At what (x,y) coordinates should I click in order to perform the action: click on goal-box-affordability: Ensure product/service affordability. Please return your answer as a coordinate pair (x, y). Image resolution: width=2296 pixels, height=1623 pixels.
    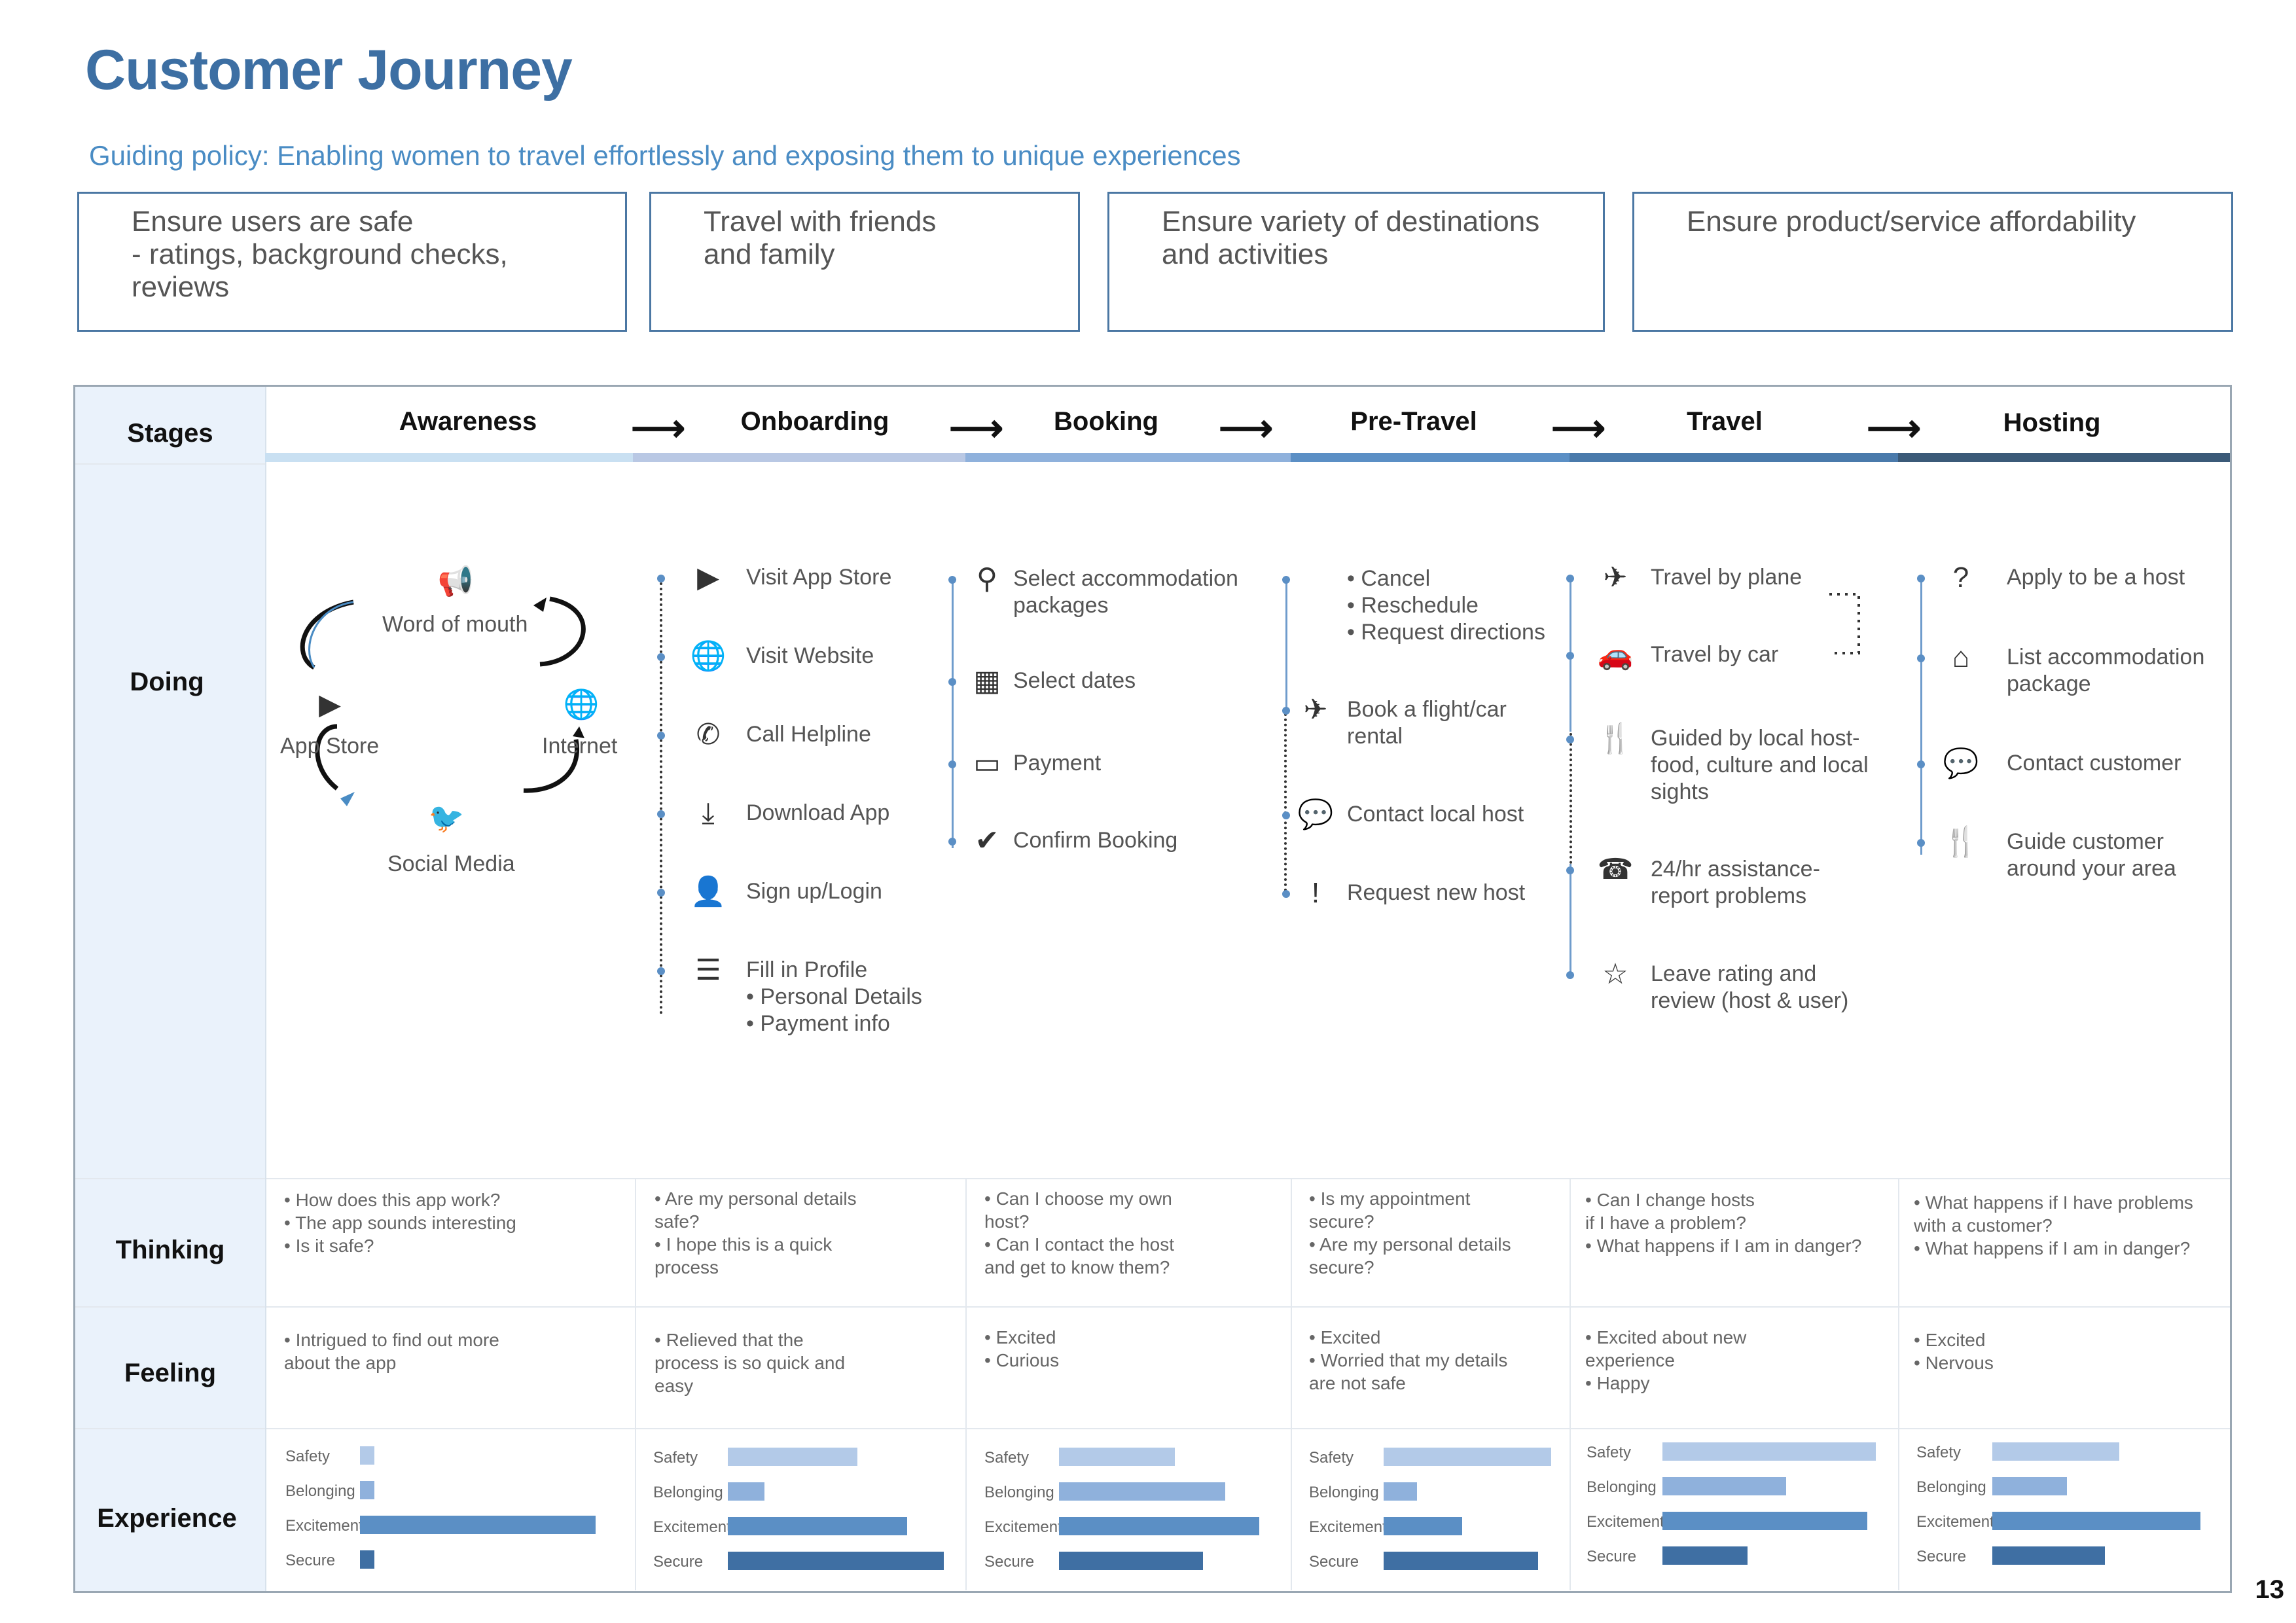
    Looking at the image, I should click on (1933, 262).